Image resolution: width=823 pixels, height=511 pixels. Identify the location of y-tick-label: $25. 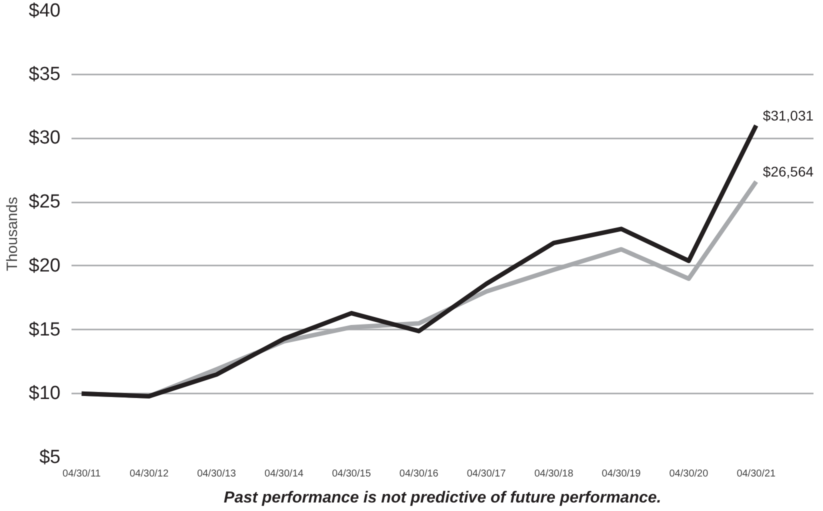
(44, 202).